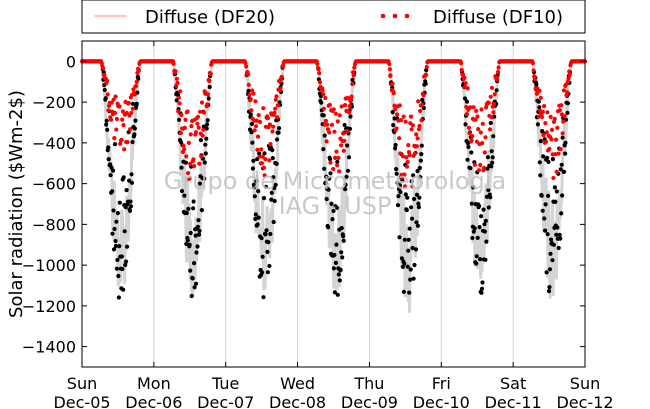  What do you see at coordinates (335, 181) in the screenshot?
I see `watermark-line-1: Grupo de Micrometeorologia` at bounding box center [335, 181].